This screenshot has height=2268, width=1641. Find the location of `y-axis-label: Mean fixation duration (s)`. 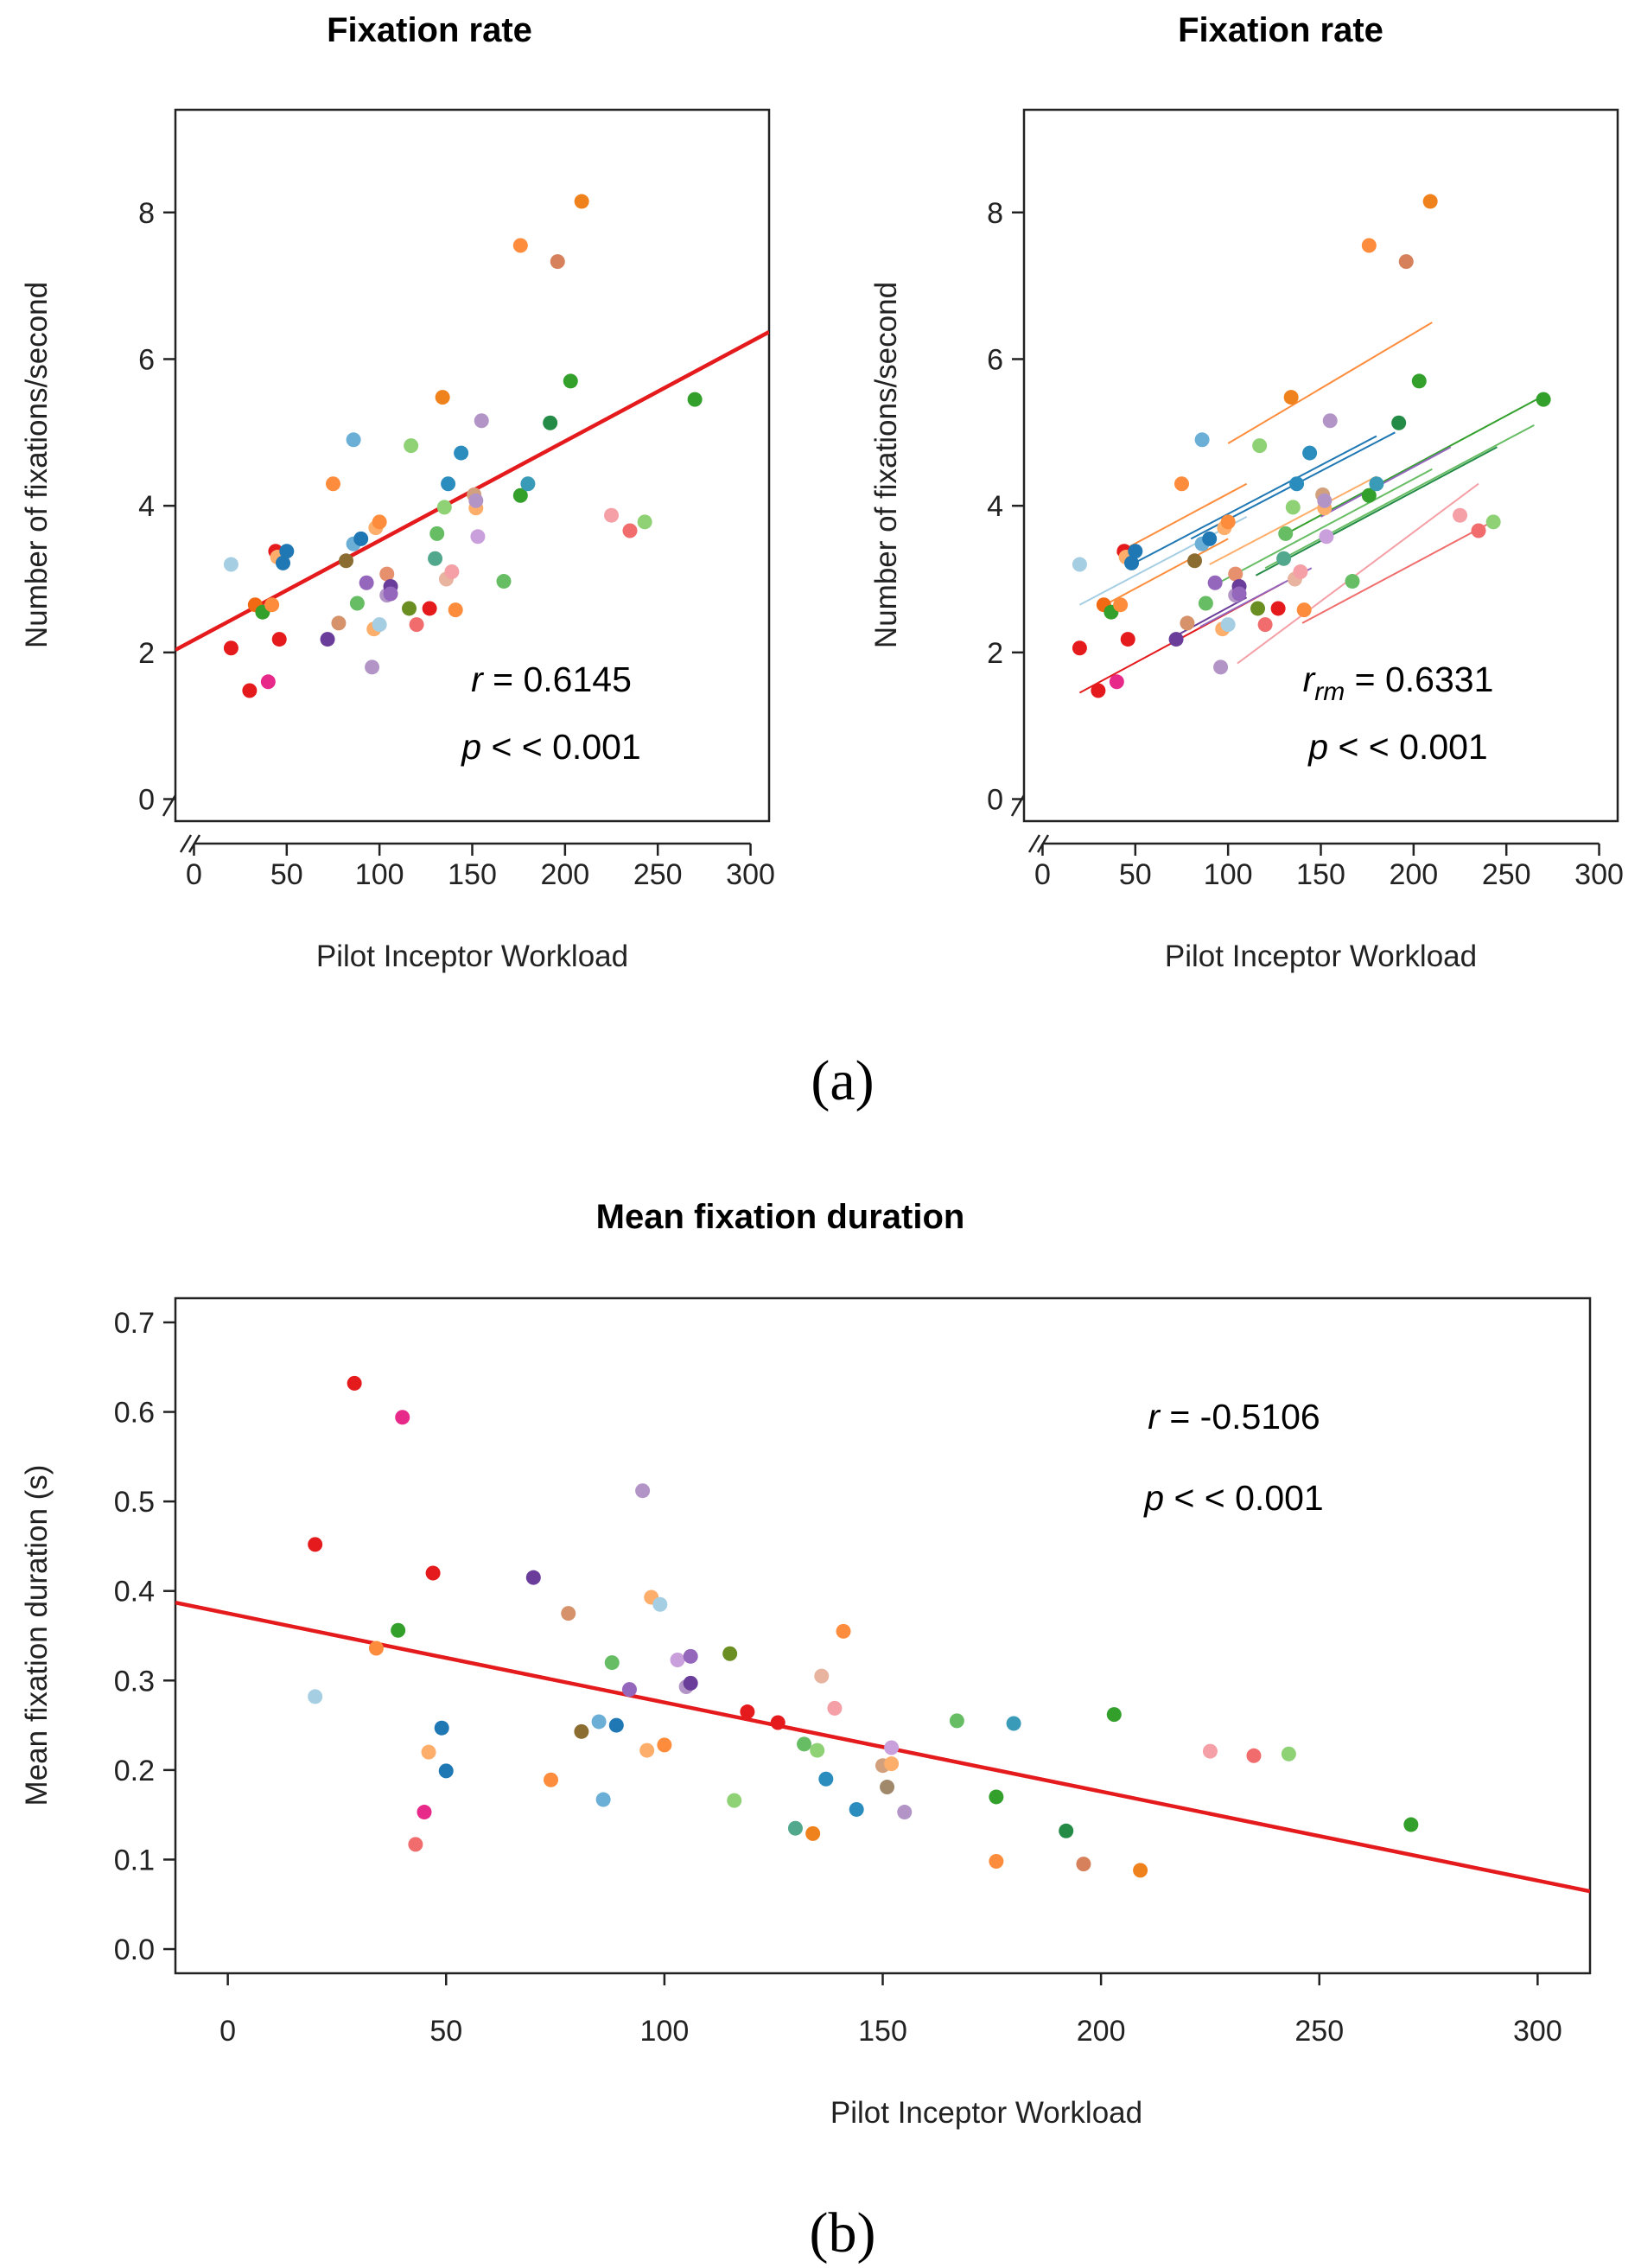

y-axis-label: Mean fixation duration (s) is located at coordinates (37, 1635).